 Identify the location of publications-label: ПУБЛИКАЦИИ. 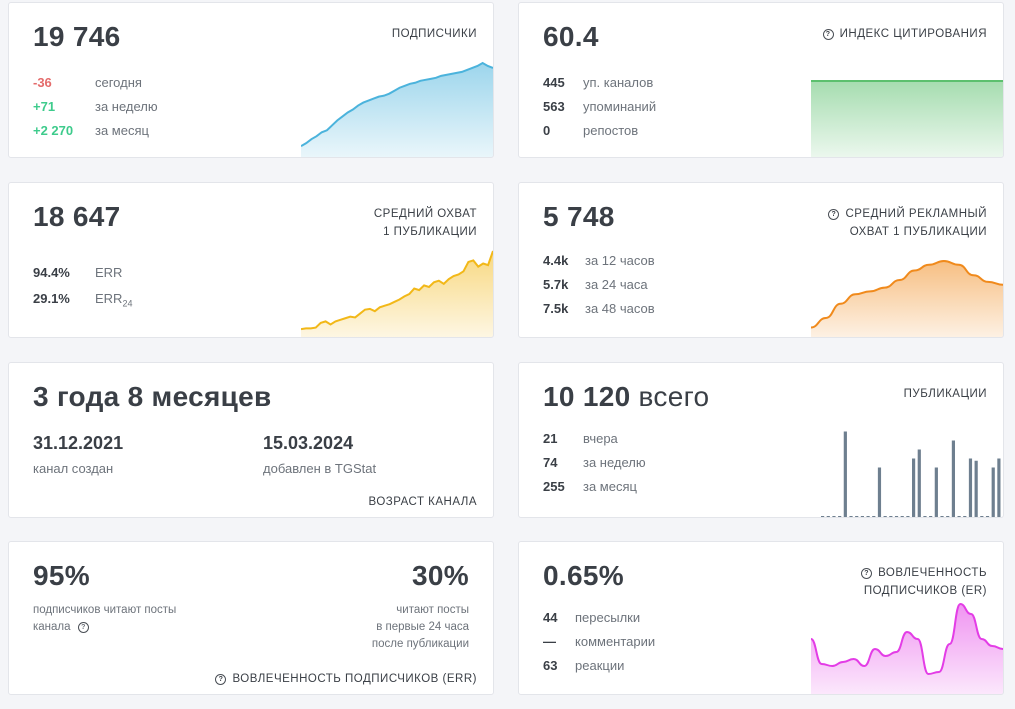
(945, 394).